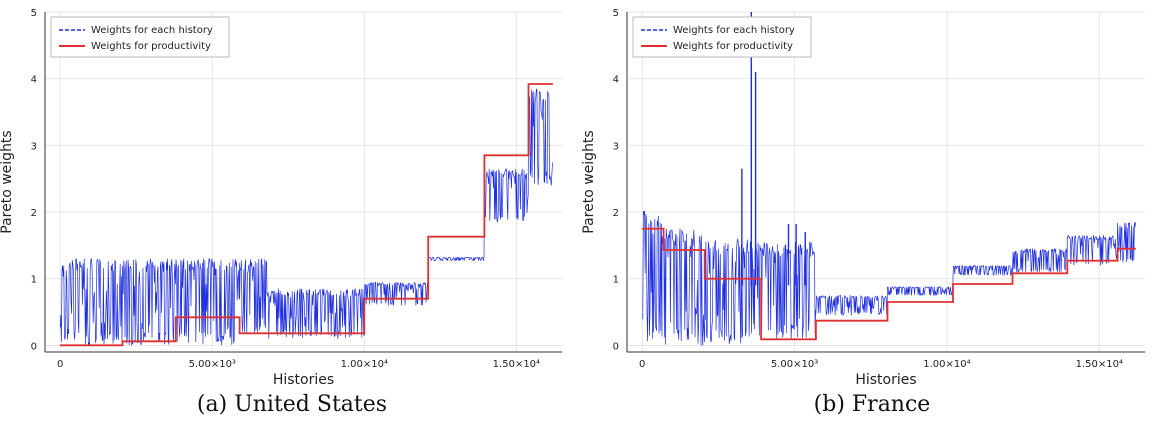  What do you see at coordinates (292, 404) in the screenshot?
I see `caption-united-states: (a) United States` at bounding box center [292, 404].